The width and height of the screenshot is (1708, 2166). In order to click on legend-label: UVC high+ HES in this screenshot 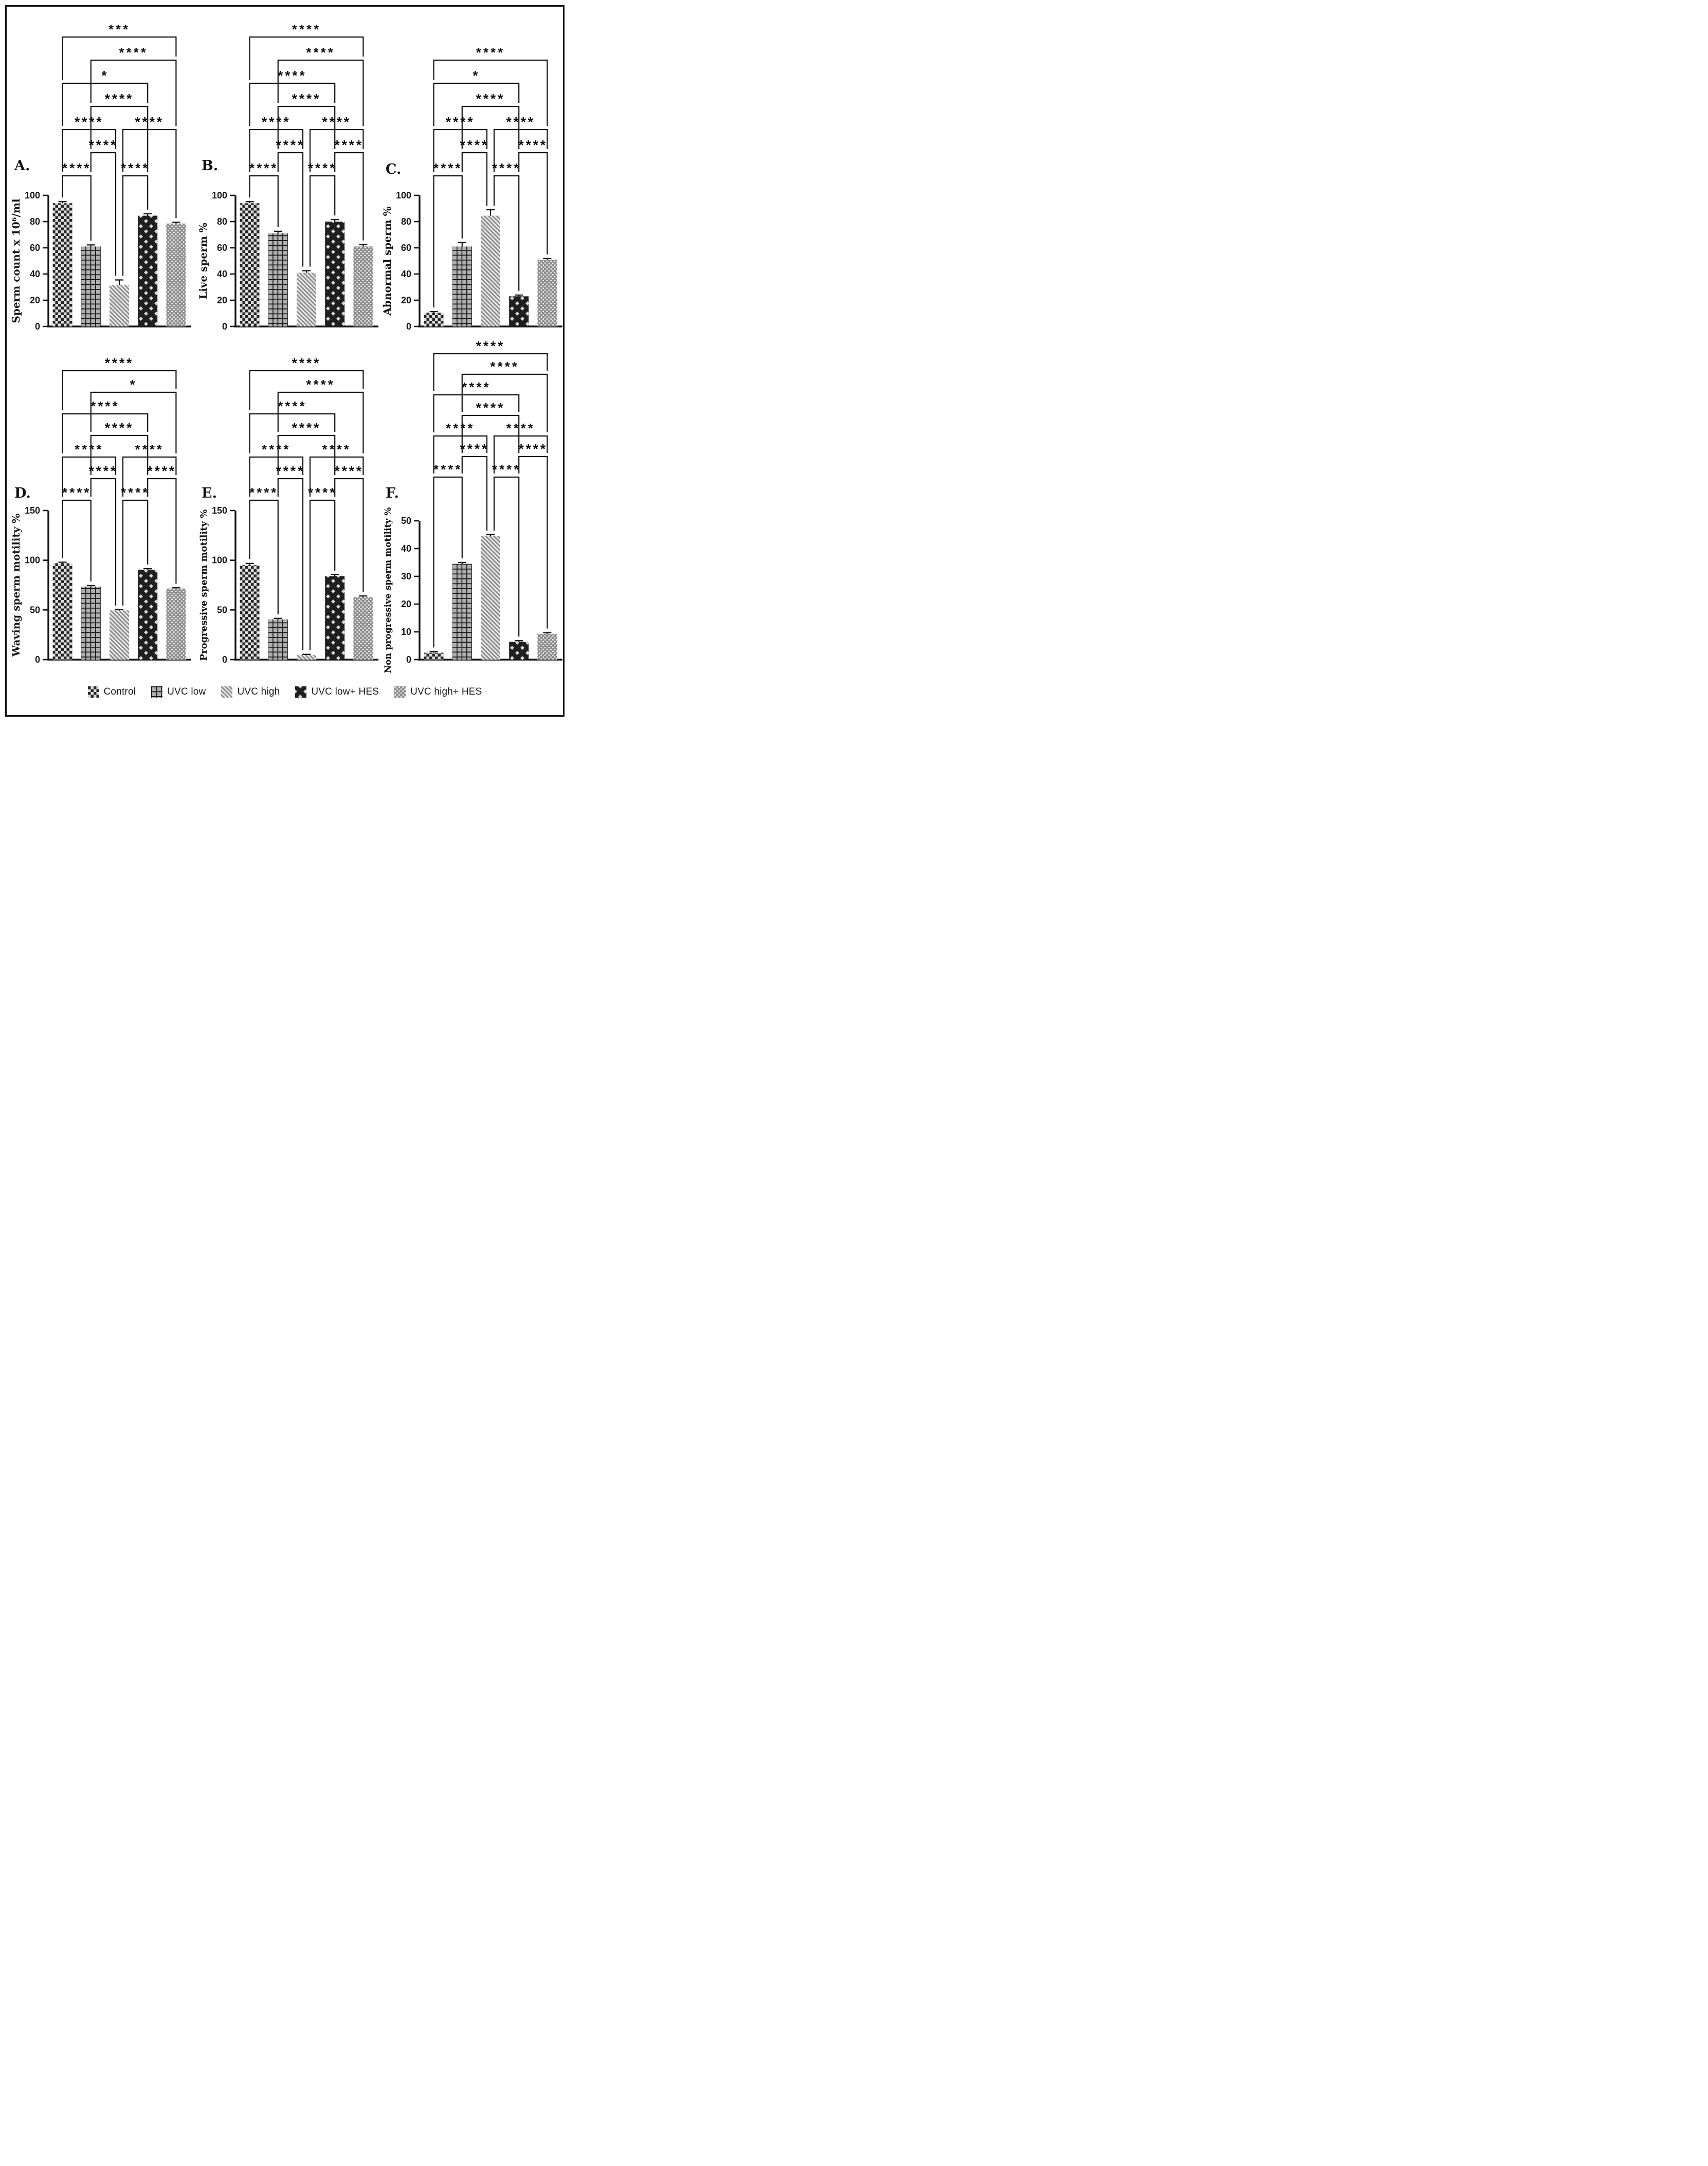, I will do `click(446, 691)`.